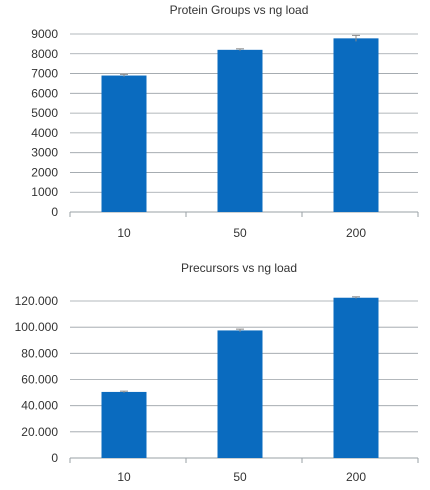 Image resolution: width=430 pixels, height=490 pixels. What do you see at coordinates (44, 54) in the screenshot?
I see `y-tick-label: 8000` at bounding box center [44, 54].